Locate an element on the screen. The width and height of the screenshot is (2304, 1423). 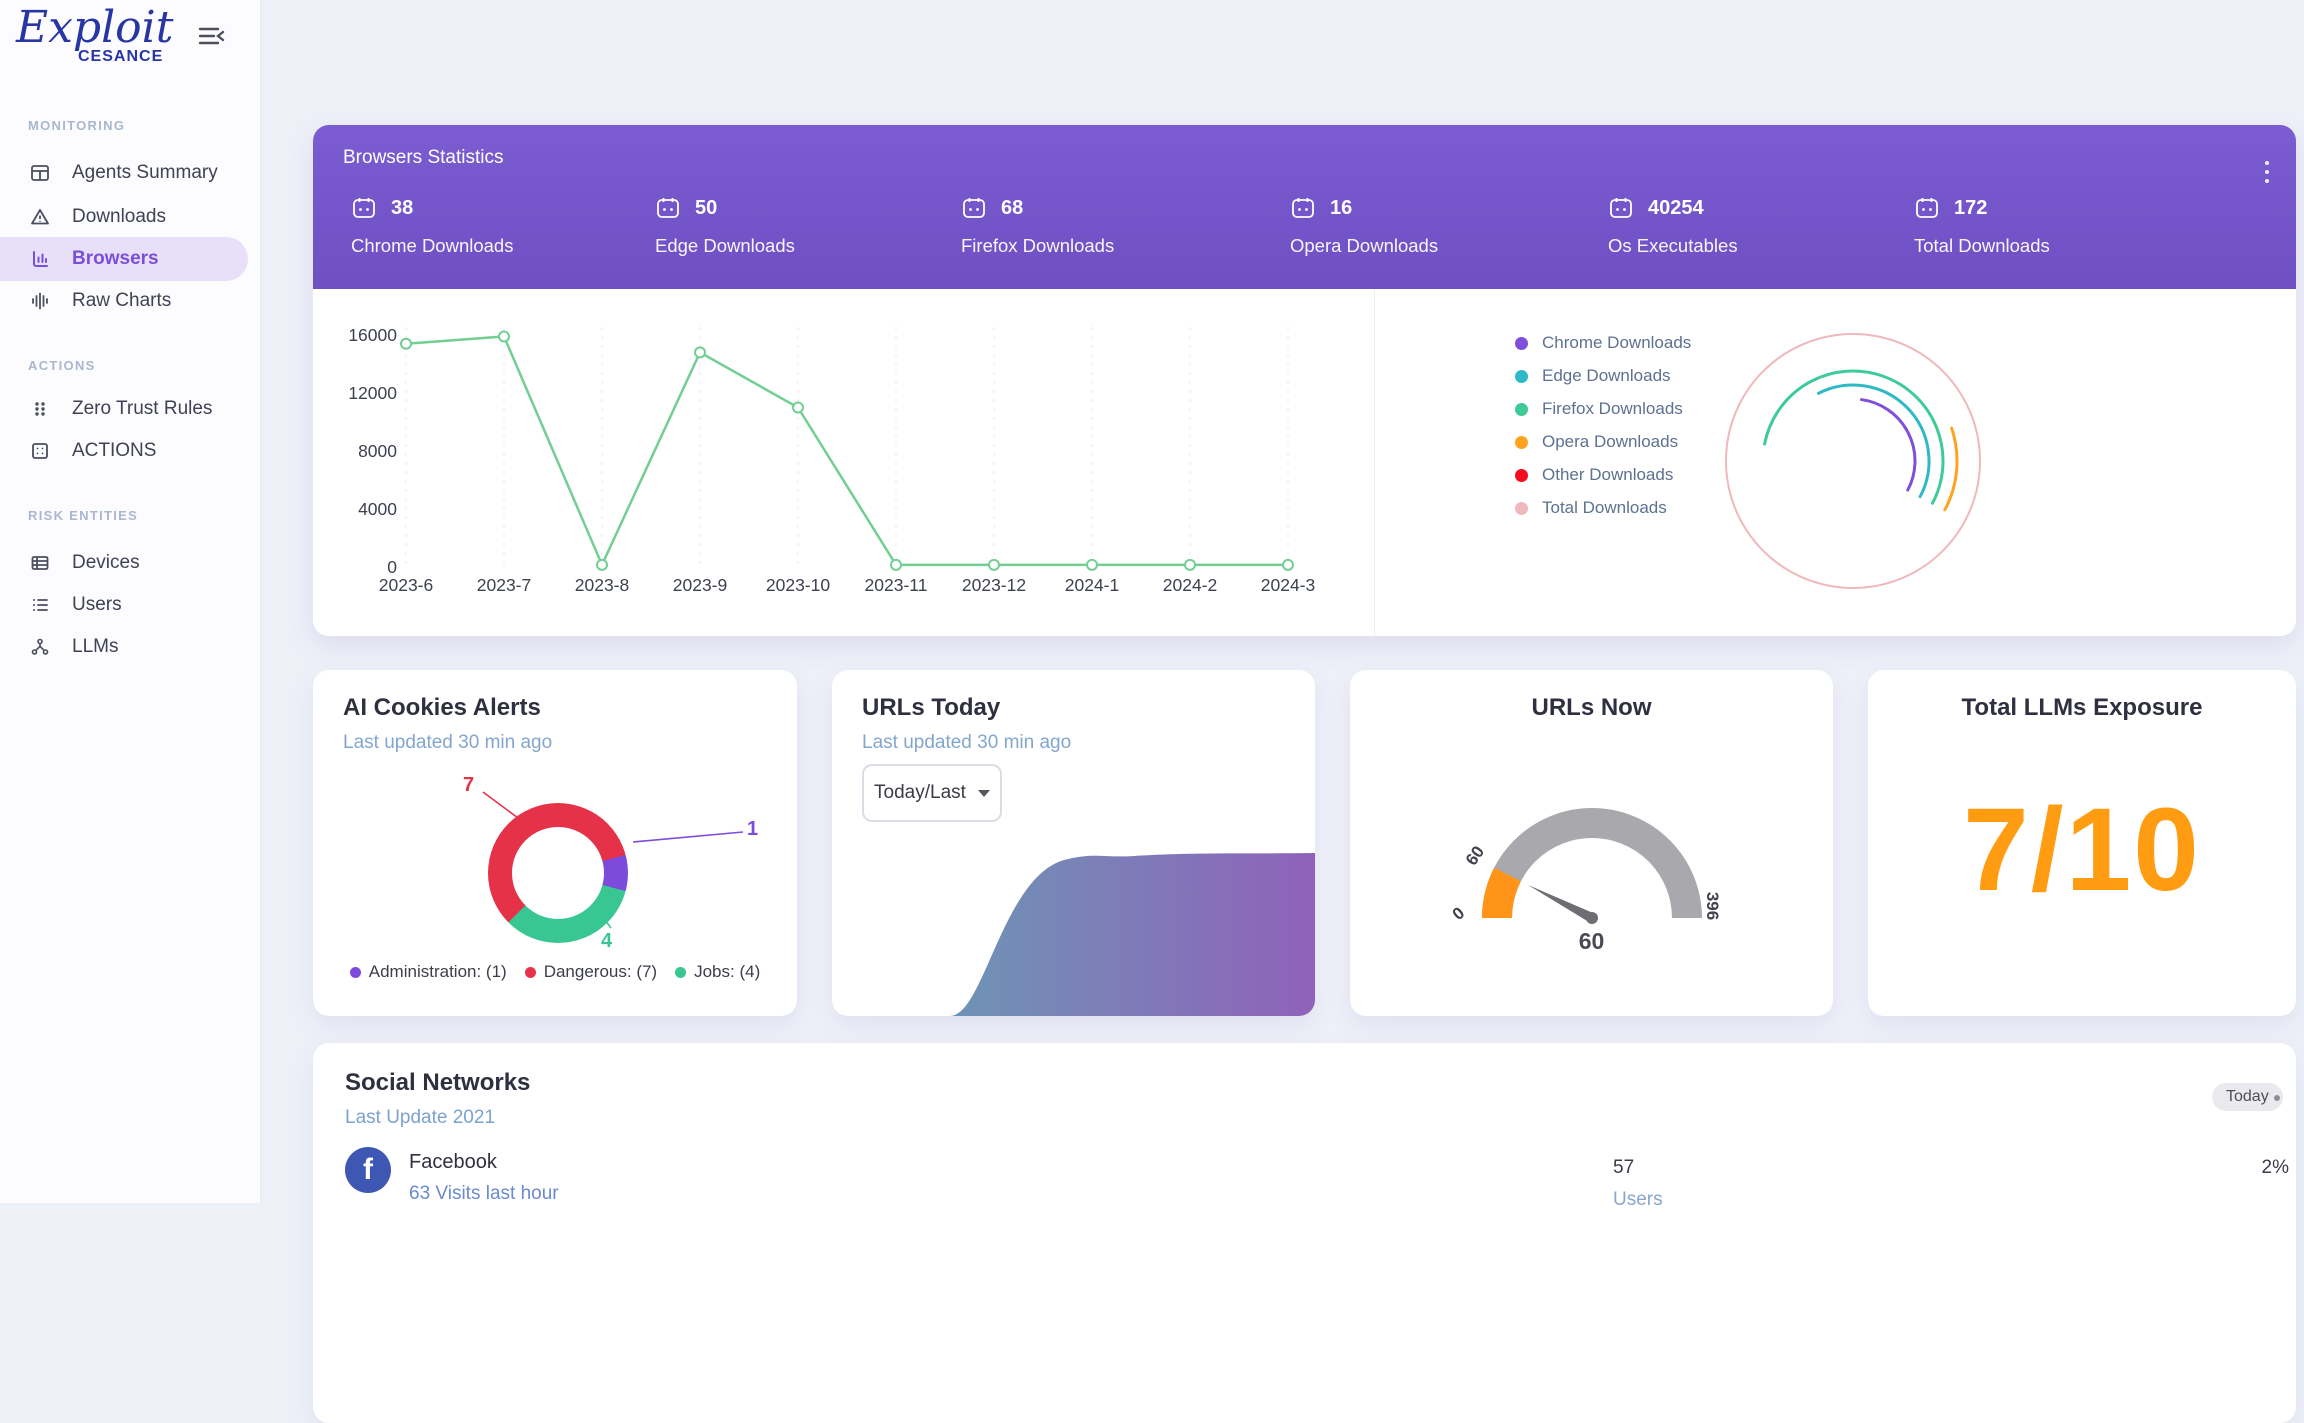
urls-now-card: URLs Now 0 60 396 60 is located at coordinates (1591, 843).